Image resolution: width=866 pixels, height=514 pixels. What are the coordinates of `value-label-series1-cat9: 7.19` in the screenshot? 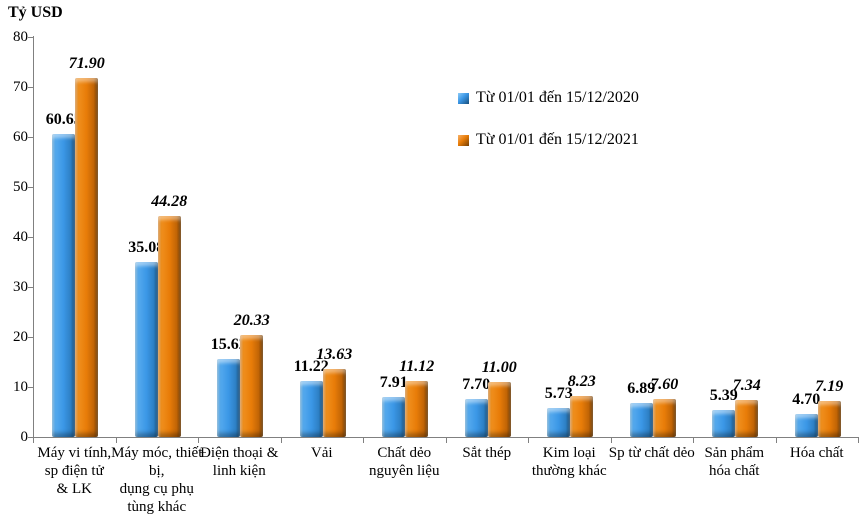 It's located at (829, 387).